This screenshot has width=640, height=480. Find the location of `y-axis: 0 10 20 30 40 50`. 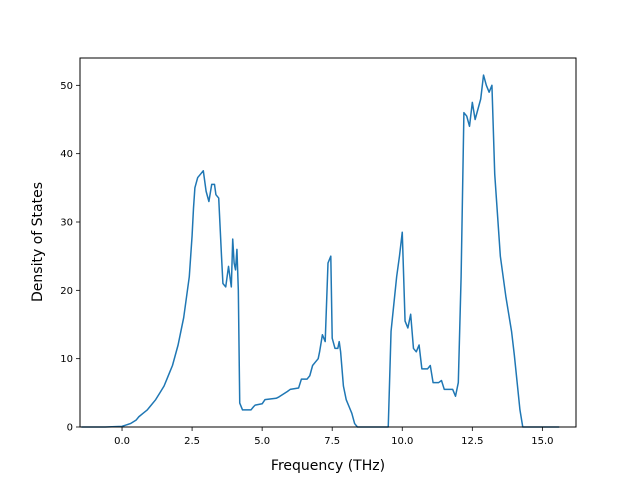

y-axis: 0 10 20 30 40 50 is located at coordinates (70, 257).